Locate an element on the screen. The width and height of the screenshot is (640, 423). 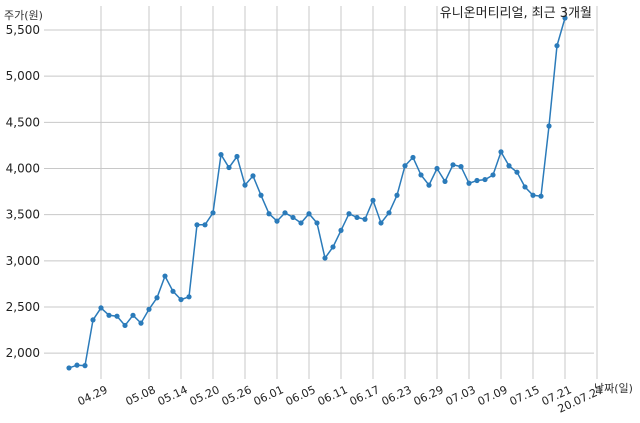
x-tick-label: 06.01 is located at coordinates (269, 395).